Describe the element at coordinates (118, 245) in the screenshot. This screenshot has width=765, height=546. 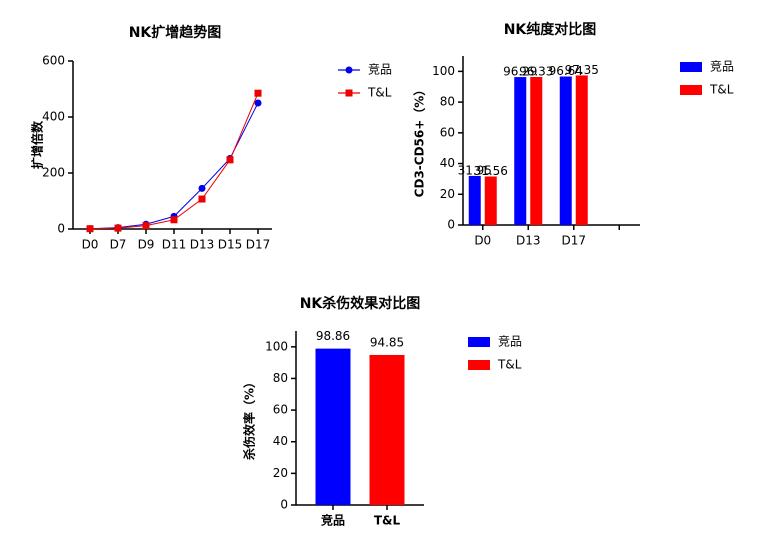
I see `x-tick-label: D7` at that location.